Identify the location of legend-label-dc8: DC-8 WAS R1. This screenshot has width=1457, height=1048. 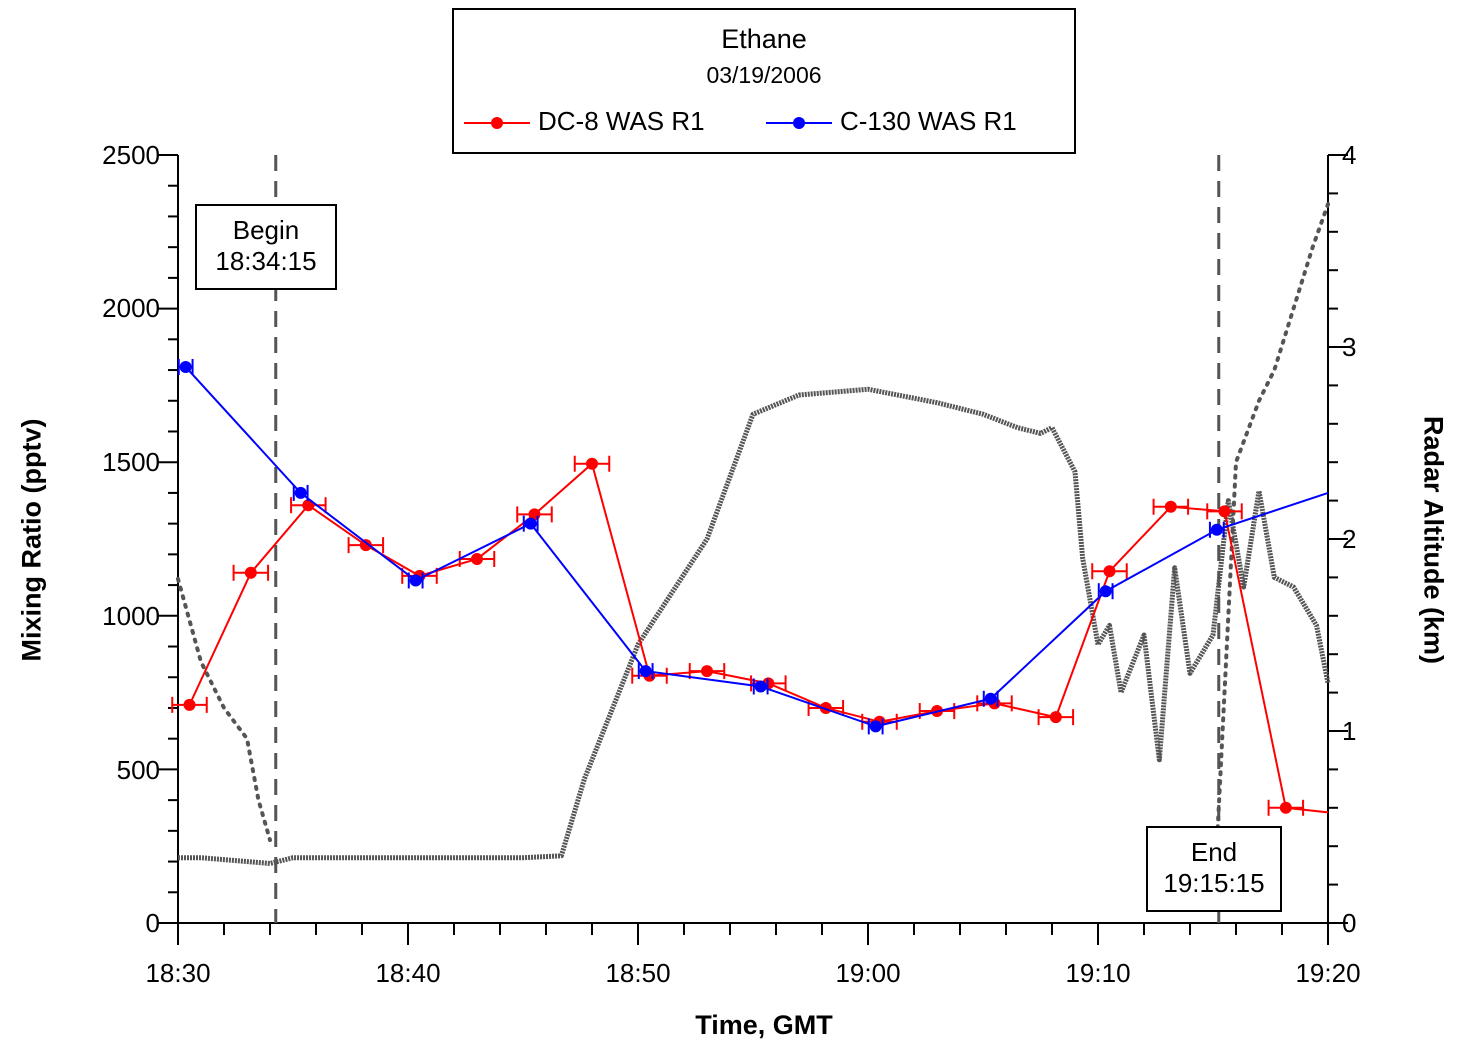
(621, 121).